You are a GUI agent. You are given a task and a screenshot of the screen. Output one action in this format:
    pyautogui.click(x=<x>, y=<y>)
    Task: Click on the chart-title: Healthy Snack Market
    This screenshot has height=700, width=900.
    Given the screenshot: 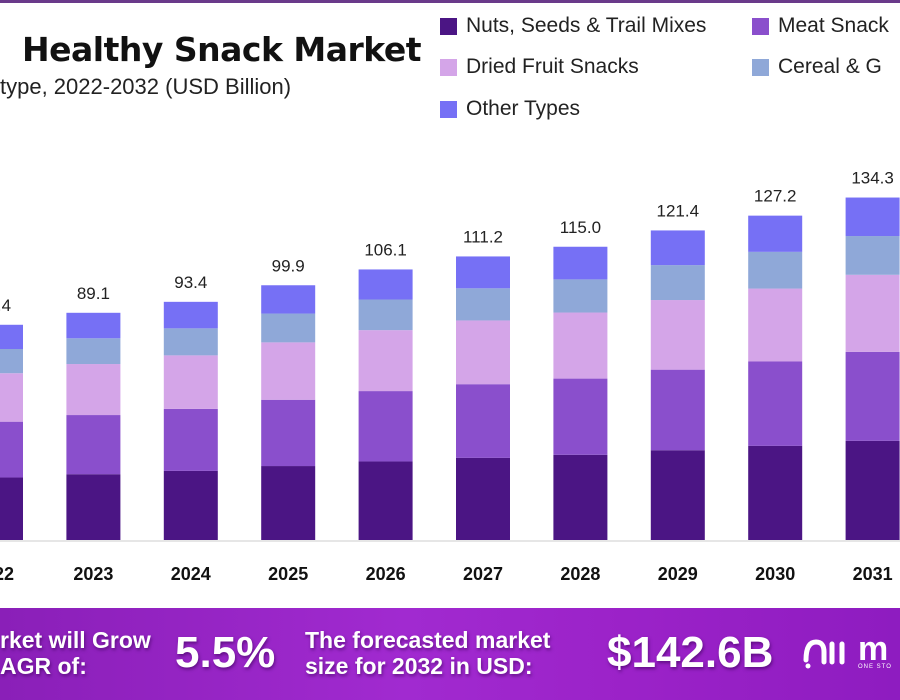 What is the action you would take?
    pyautogui.click(x=221, y=49)
    